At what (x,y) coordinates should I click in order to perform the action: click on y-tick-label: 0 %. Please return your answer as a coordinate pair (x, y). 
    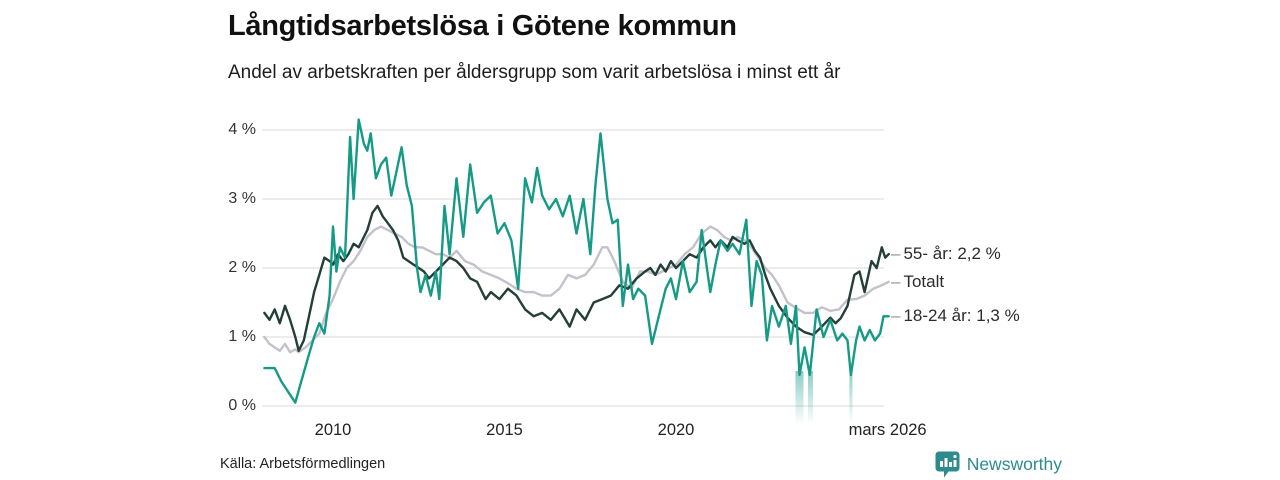
    Looking at the image, I should click on (242, 405).